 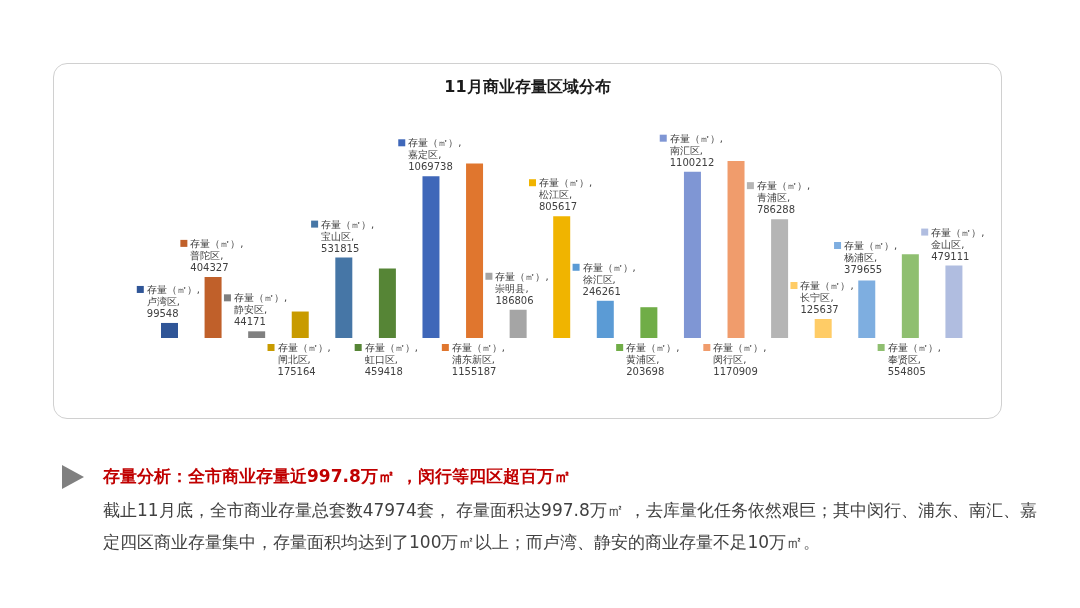 I want to click on text: 截止11月底，全市商业存量总套数47974套， 存量面积达997.8万㎡ ，去库量化任务依然艰巨；其中闵行、浦东、南汇、嘉定四区商业存量集中，存量面积均达到了100万㎡以上；而卢湾、静安的商业存量不足10万㎡。, so click(x=571, y=526).